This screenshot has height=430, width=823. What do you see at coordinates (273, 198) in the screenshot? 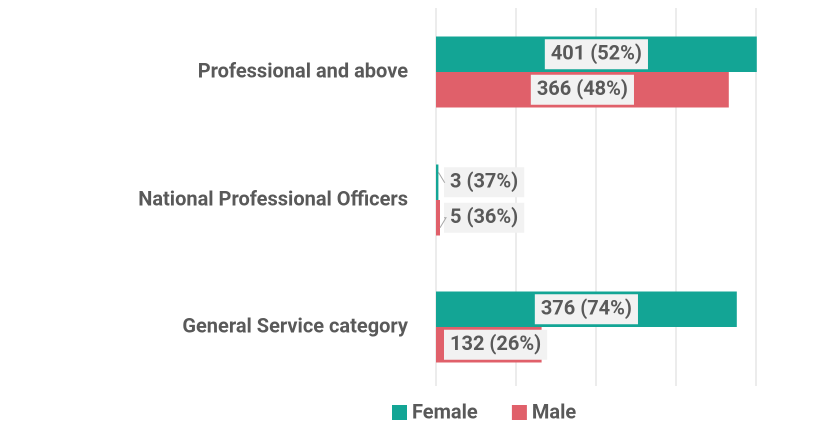
I see `category-label: National Professional Officers` at bounding box center [273, 198].